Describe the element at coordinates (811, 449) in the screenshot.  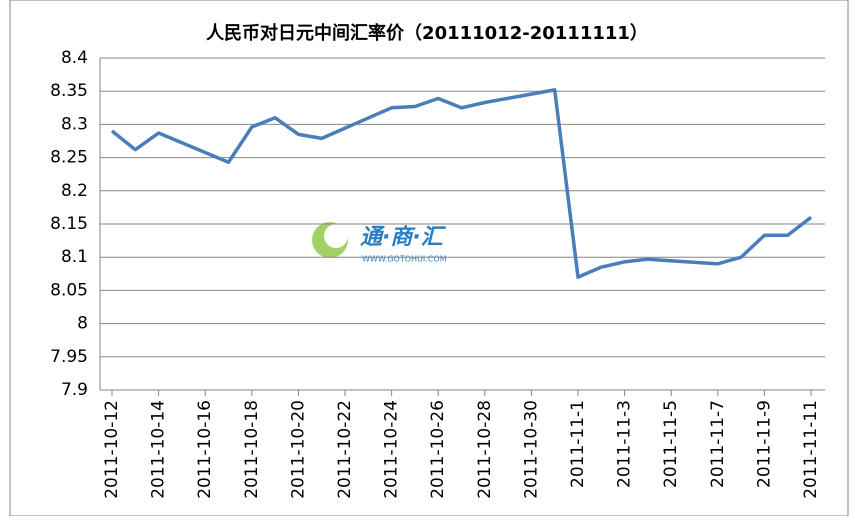
I see `x-tick-label: 2011-11-11` at that location.